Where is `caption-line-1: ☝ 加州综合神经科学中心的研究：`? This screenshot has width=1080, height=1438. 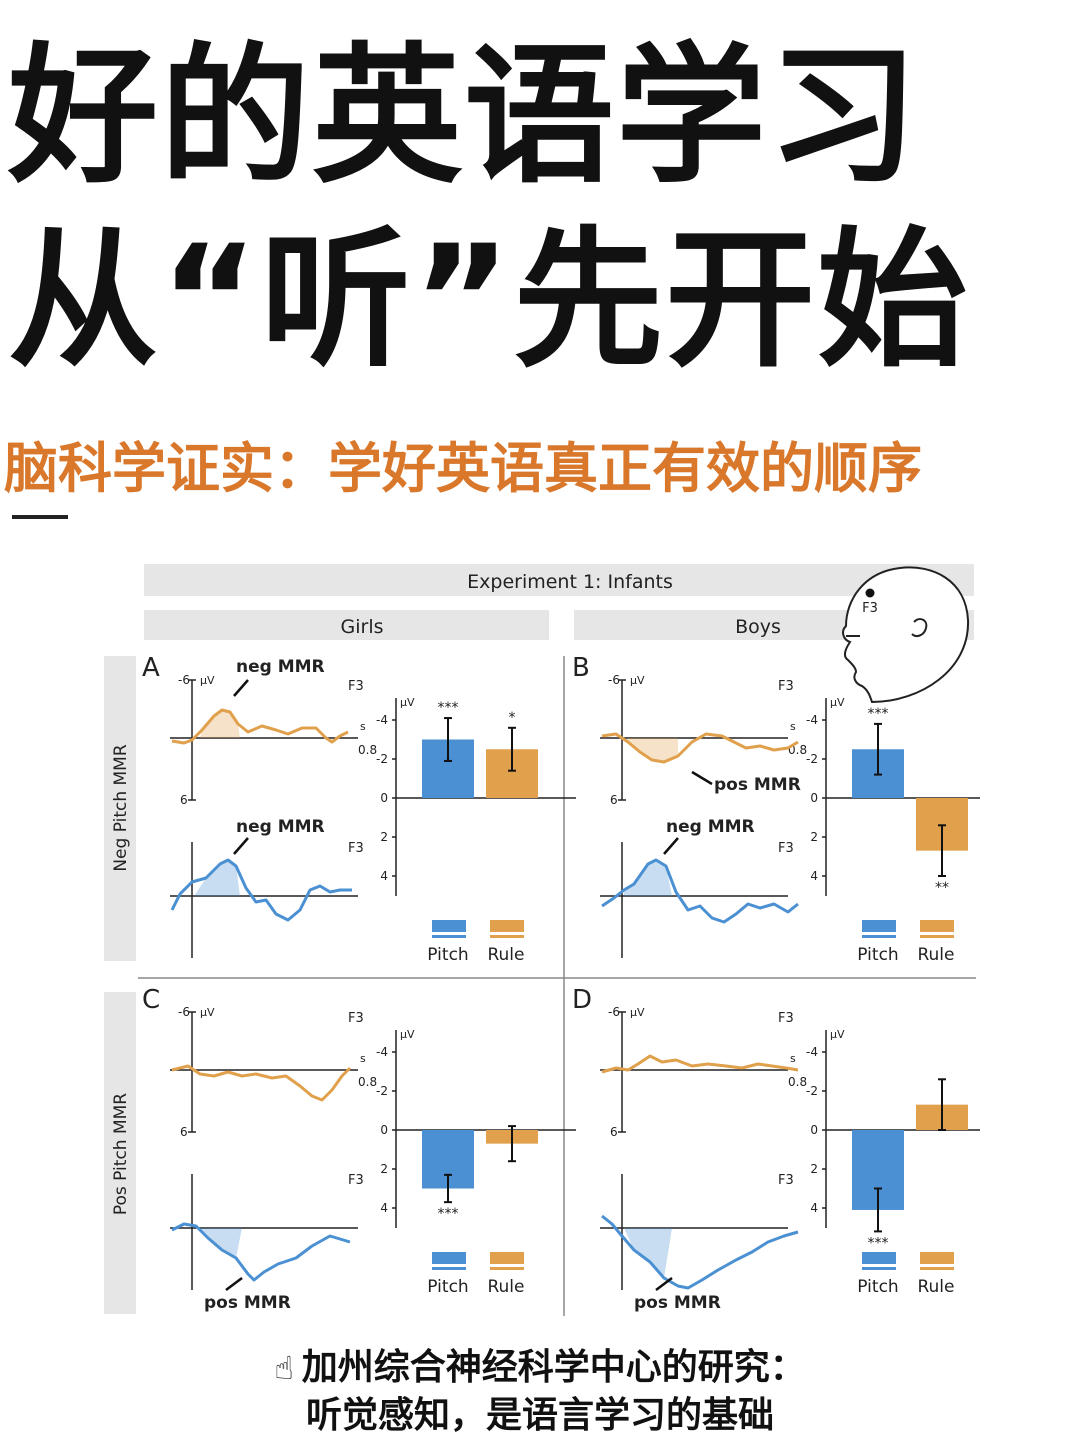
caption-line-1: ☝ 加州综合神经科学中心的研究： is located at coordinates (540, 1364).